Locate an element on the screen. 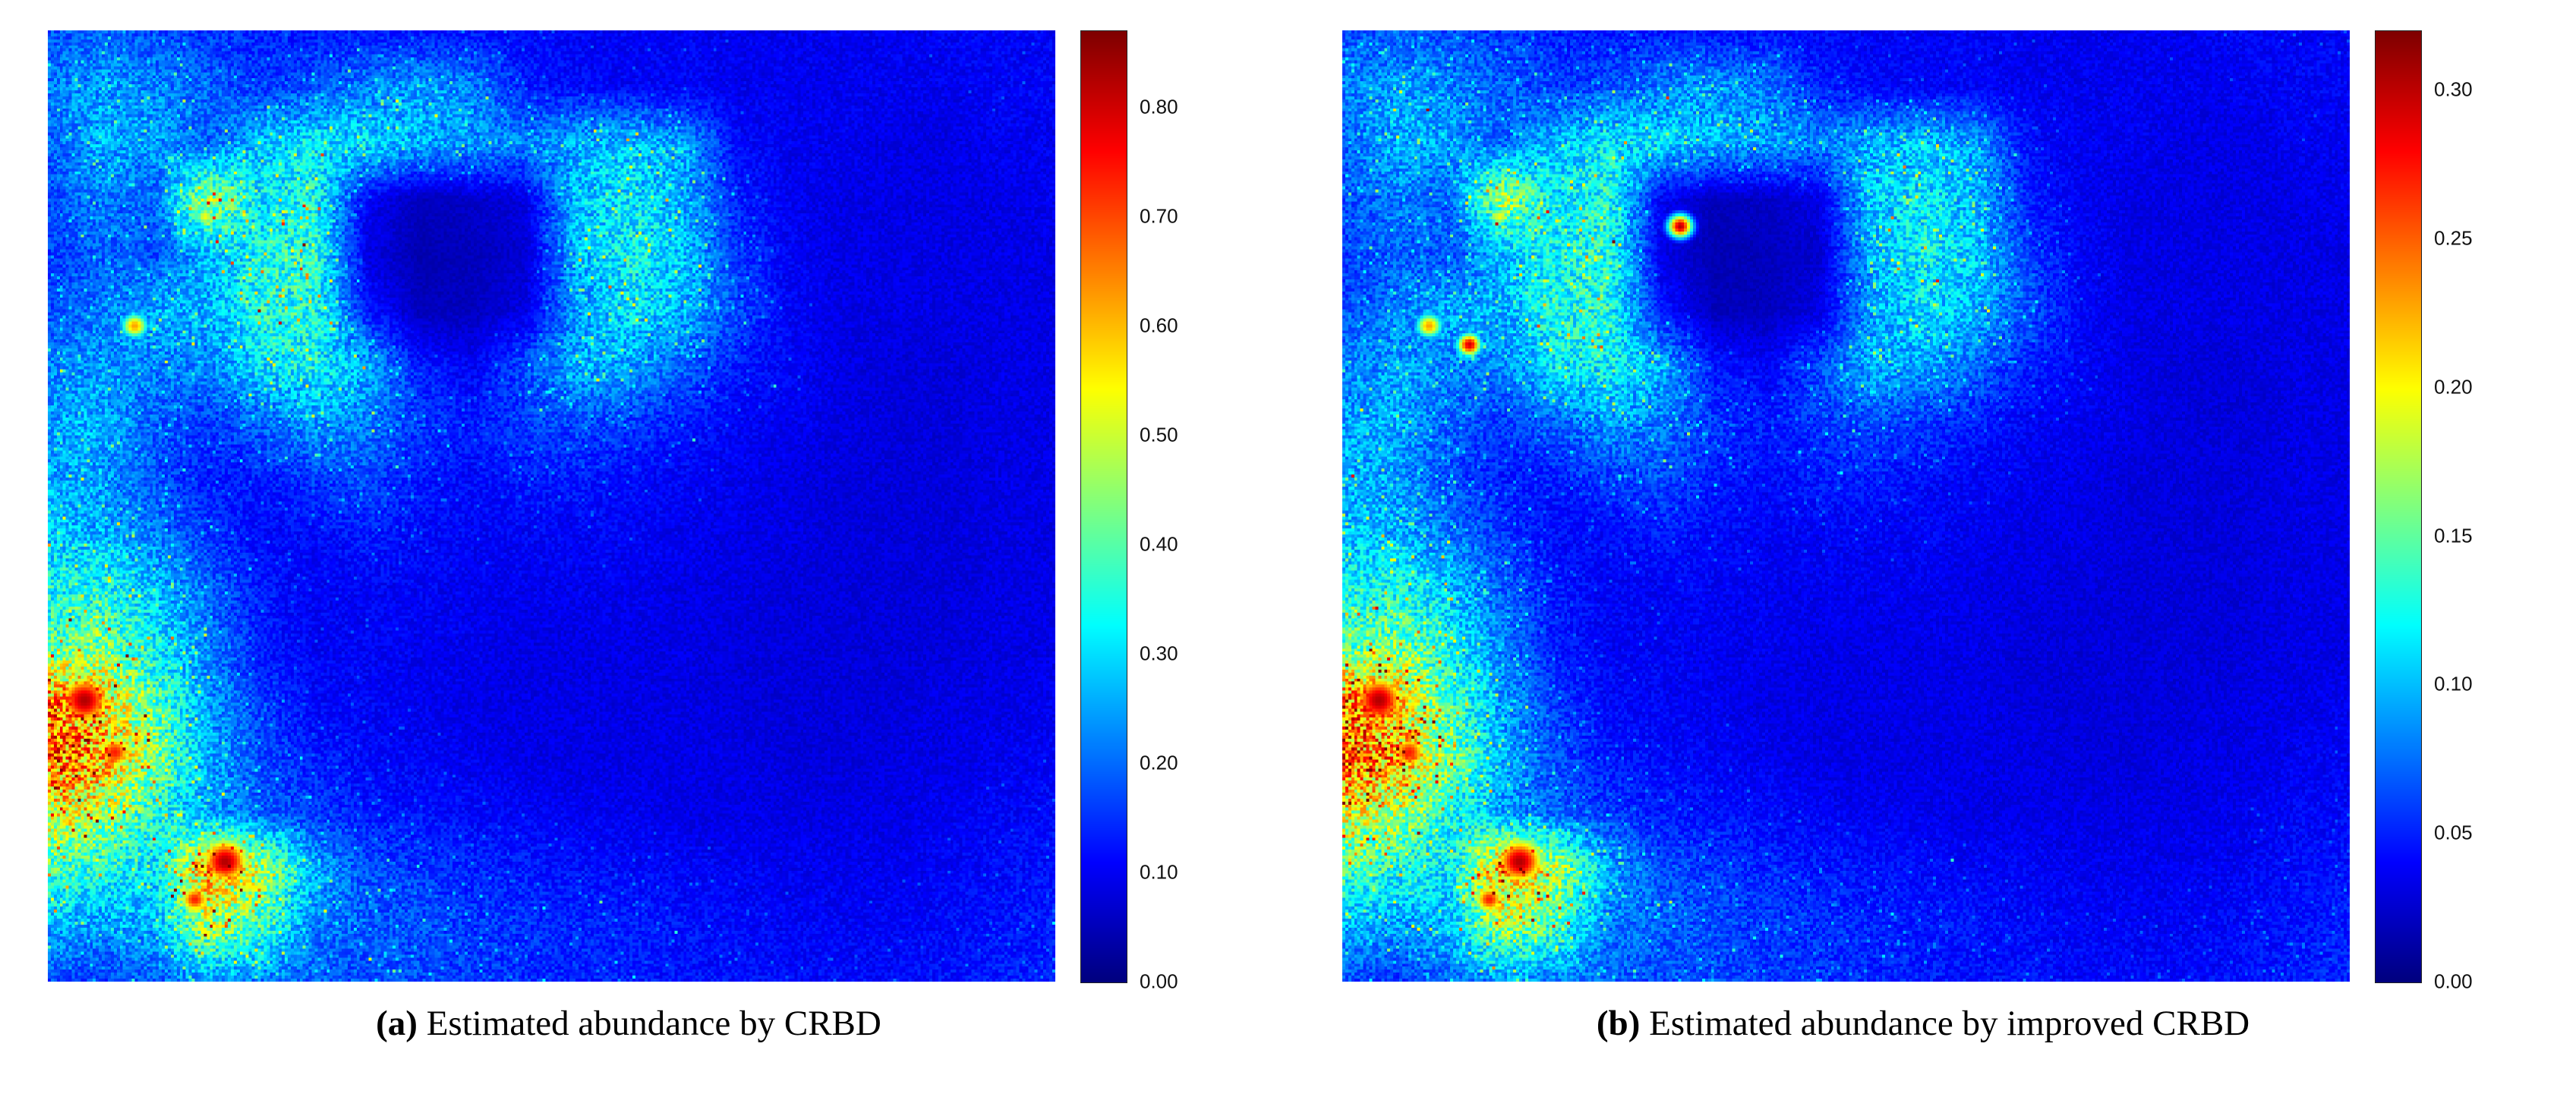 This screenshot has width=2576, height=1094. panel-caption-a: (a) Estimated abundance by CRBD is located at coordinates (628, 1023).